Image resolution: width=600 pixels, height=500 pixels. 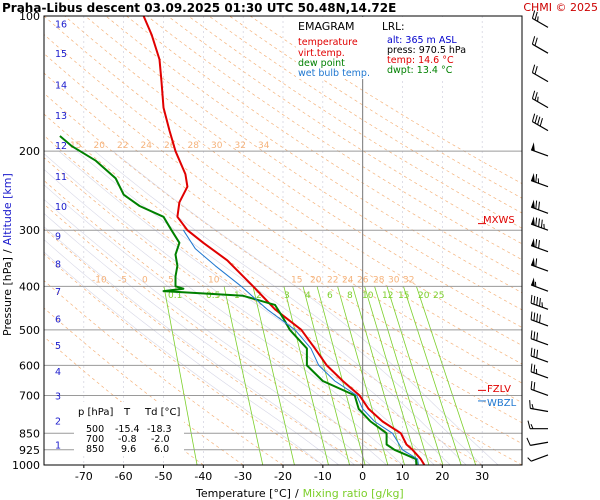 What do you see at coordinates (29, 365) in the screenshot?
I see `y-tick-label: 600` at bounding box center [29, 365].